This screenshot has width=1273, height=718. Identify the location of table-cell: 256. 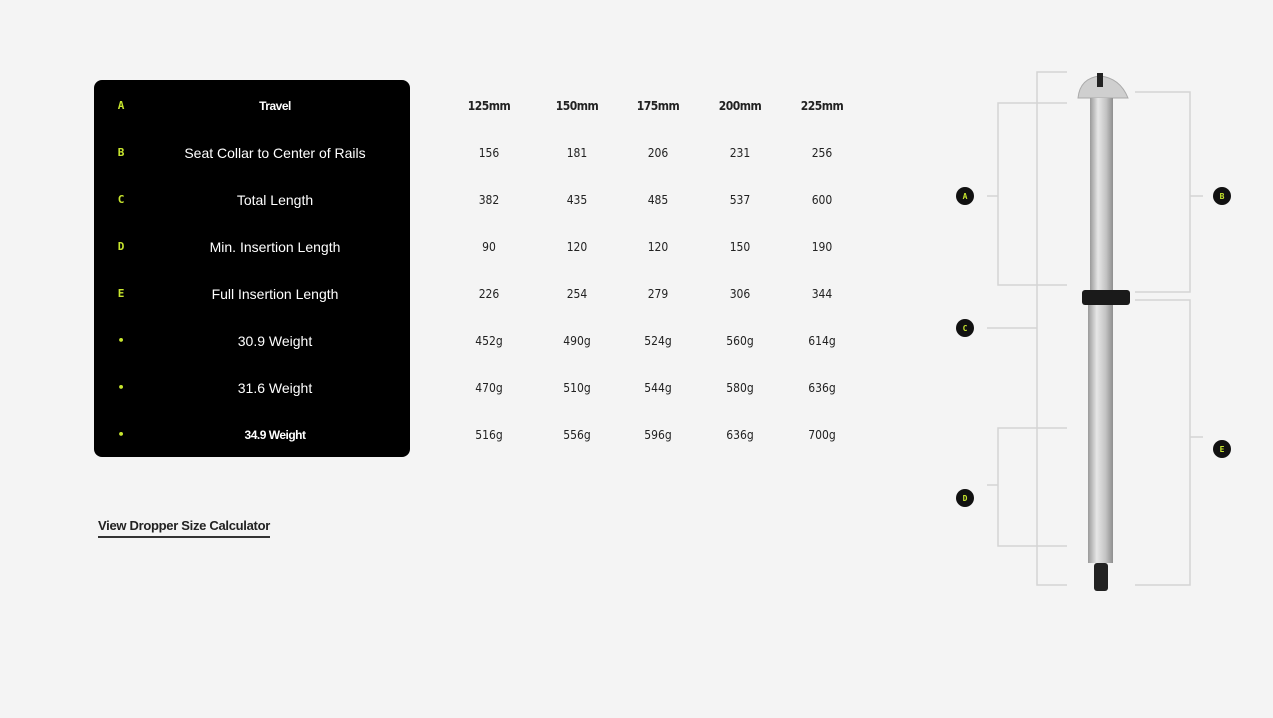
(822, 153).